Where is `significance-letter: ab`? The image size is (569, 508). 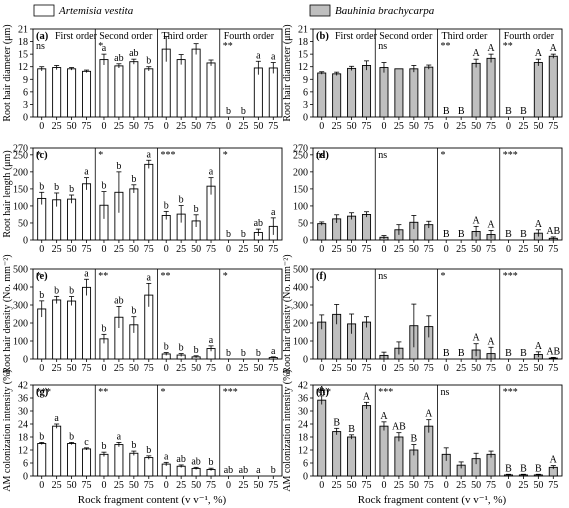
significance-letter: ab is located at coordinates (180, 459).